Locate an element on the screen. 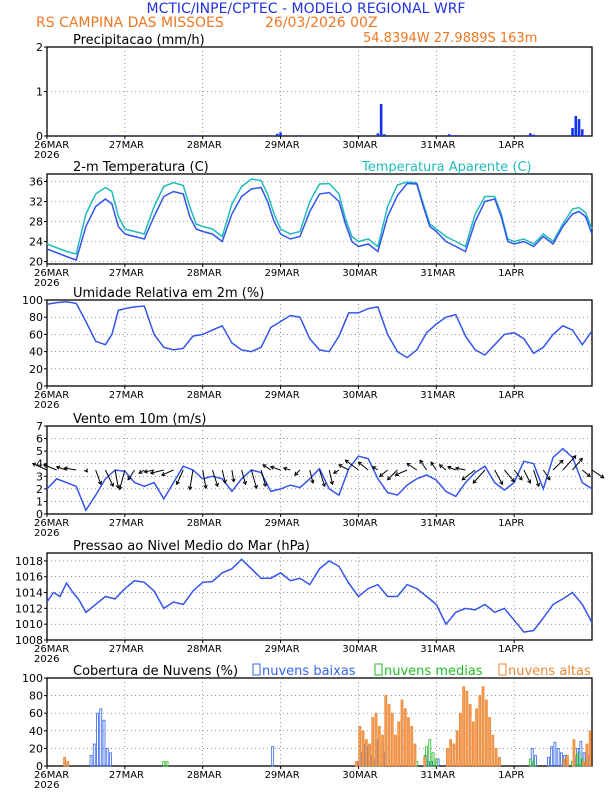 This screenshot has width=612, height=792. y-tick-label: 24 is located at coordinates (36, 242).